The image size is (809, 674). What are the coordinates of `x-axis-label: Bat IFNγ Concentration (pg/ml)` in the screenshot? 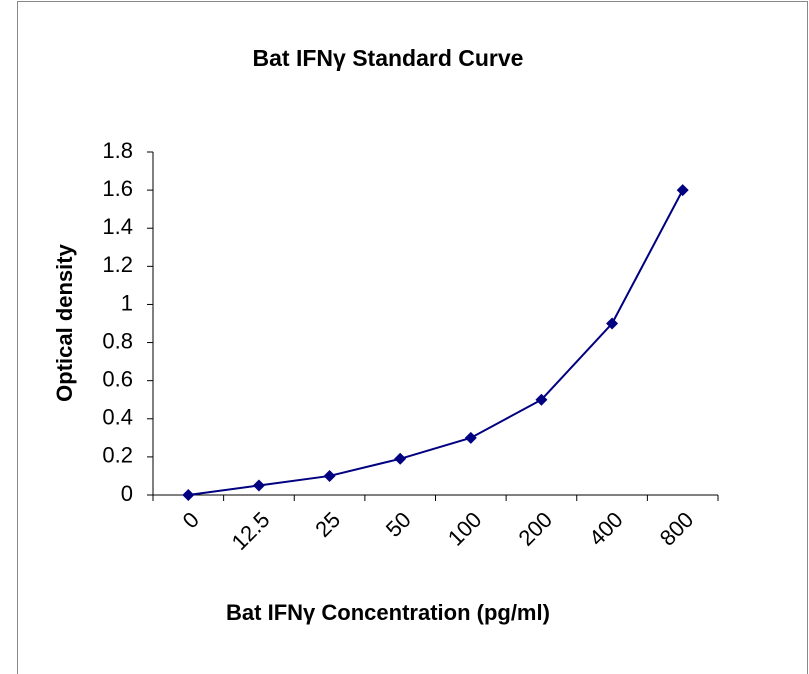 It's located at (388, 612).